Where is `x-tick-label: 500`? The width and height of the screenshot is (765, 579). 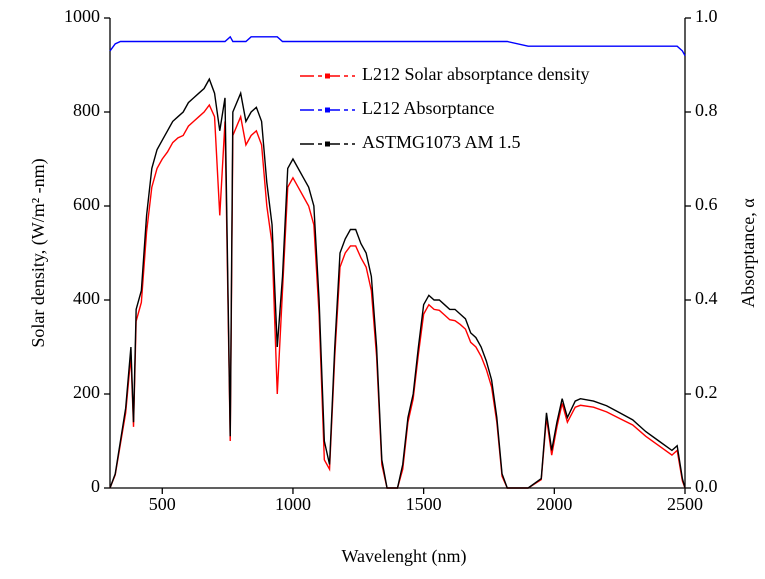 x-tick-label: 500 is located at coordinates (162, 504).